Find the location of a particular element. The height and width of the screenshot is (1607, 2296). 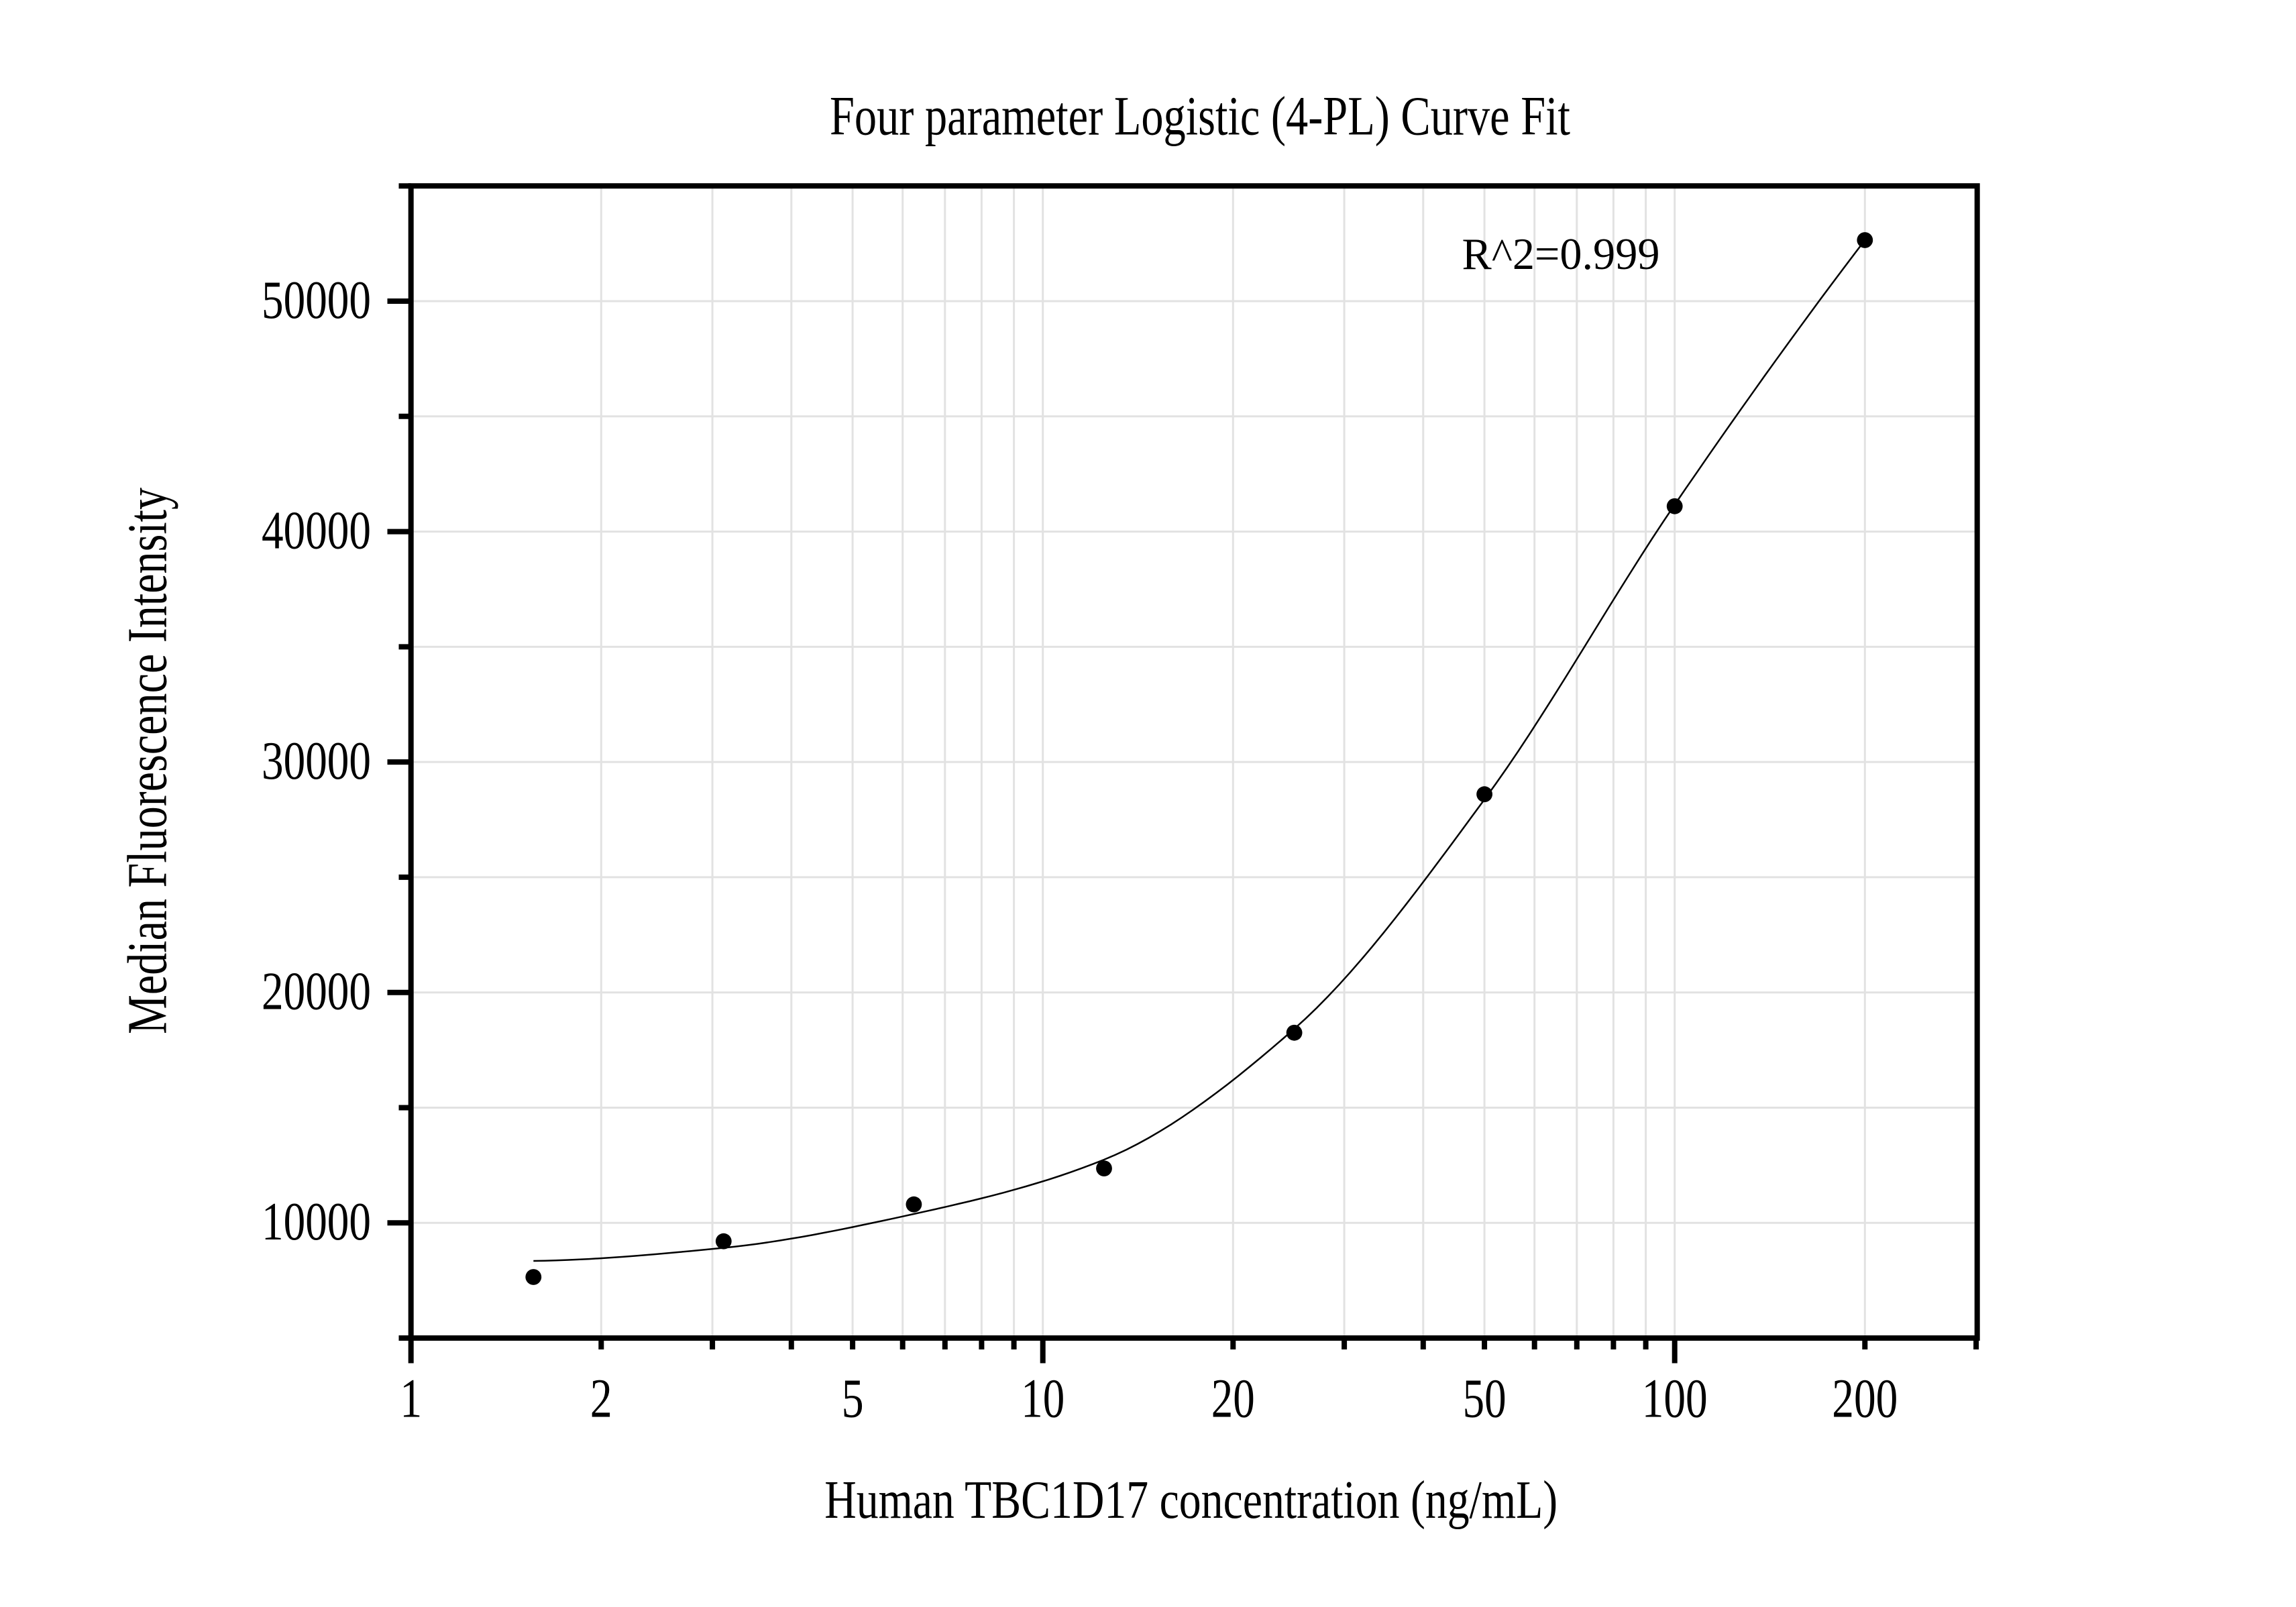

svg-text:Four parameter Logistic (4-PL): Four parameter Logistic (4-PL) Curve Fit is located at coordinates (1200, 116).